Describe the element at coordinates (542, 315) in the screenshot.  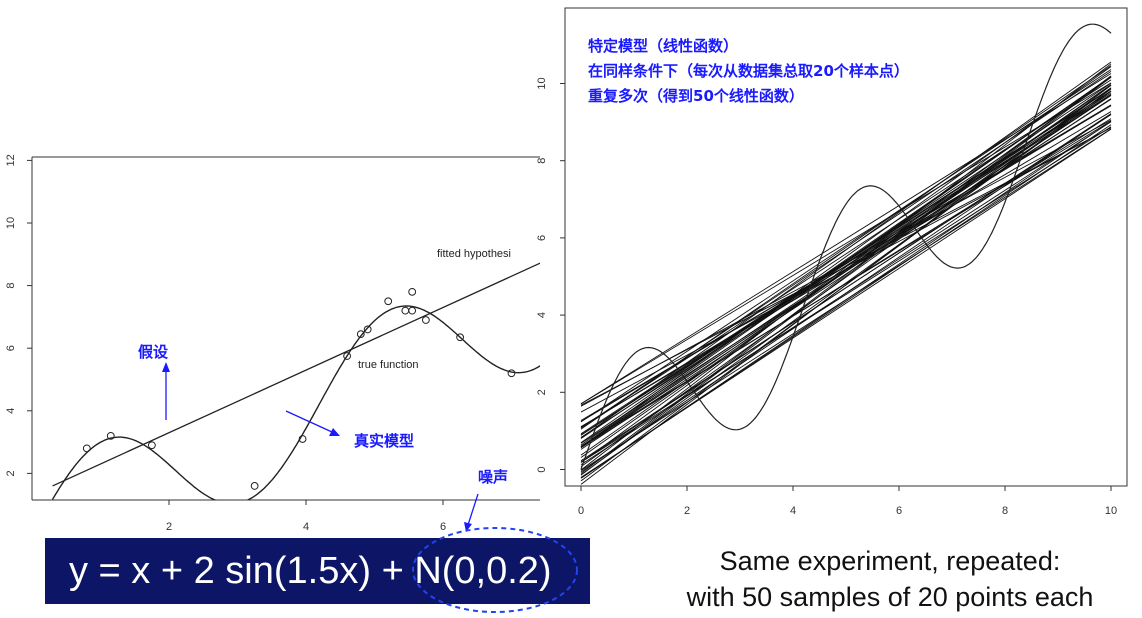
I see `right-y-tick-label: 4` at that location.